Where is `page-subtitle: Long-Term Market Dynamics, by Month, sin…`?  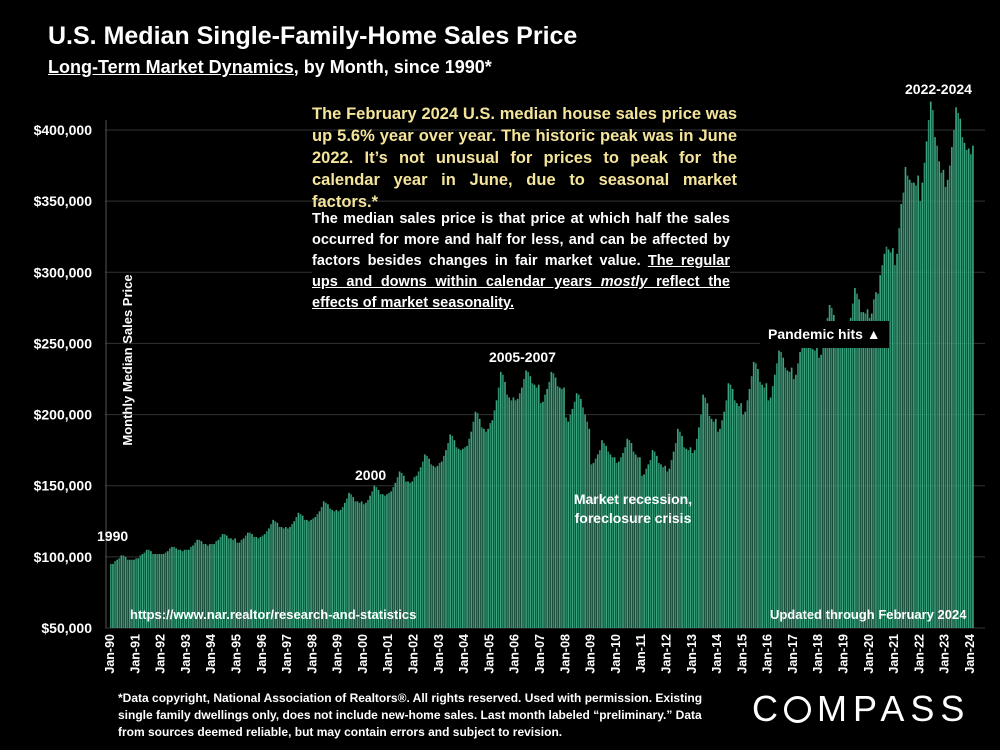
page-subtitle: Long-Term Market Dynamics, by Month, sin… is located at coordinates (270, 67).